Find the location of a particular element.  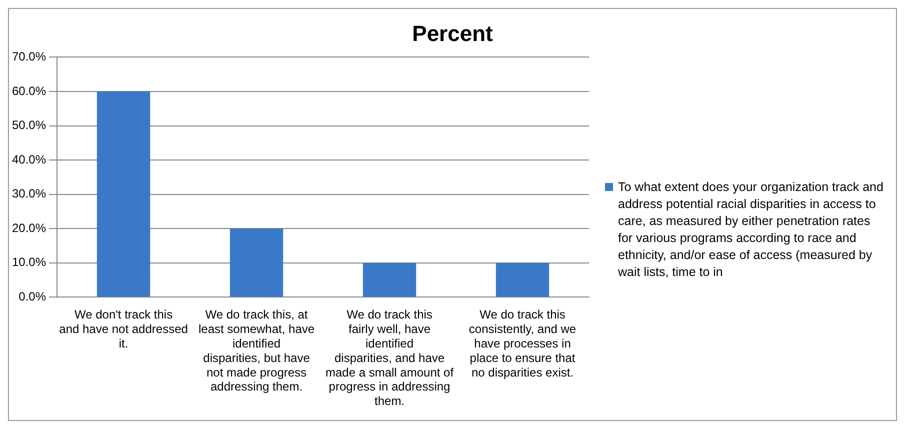

y-tick-label: 40.0% is located at coordinates (29, 159).